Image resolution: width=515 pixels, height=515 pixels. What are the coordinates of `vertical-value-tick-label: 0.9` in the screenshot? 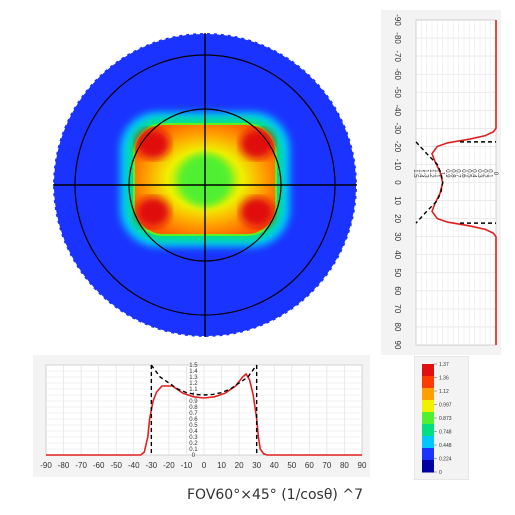 It's located at (447, 173).